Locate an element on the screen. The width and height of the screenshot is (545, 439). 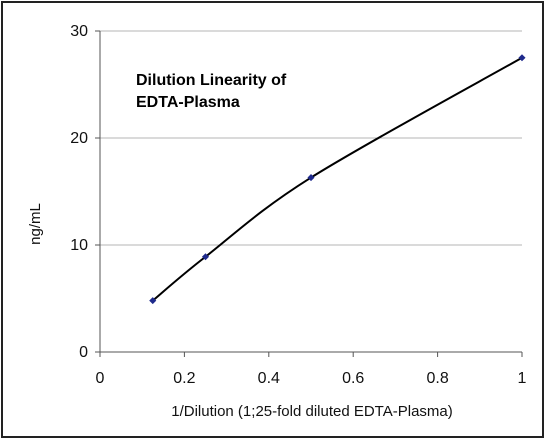
x-tick-label: 0.6 is located at coordinates (353, 378).